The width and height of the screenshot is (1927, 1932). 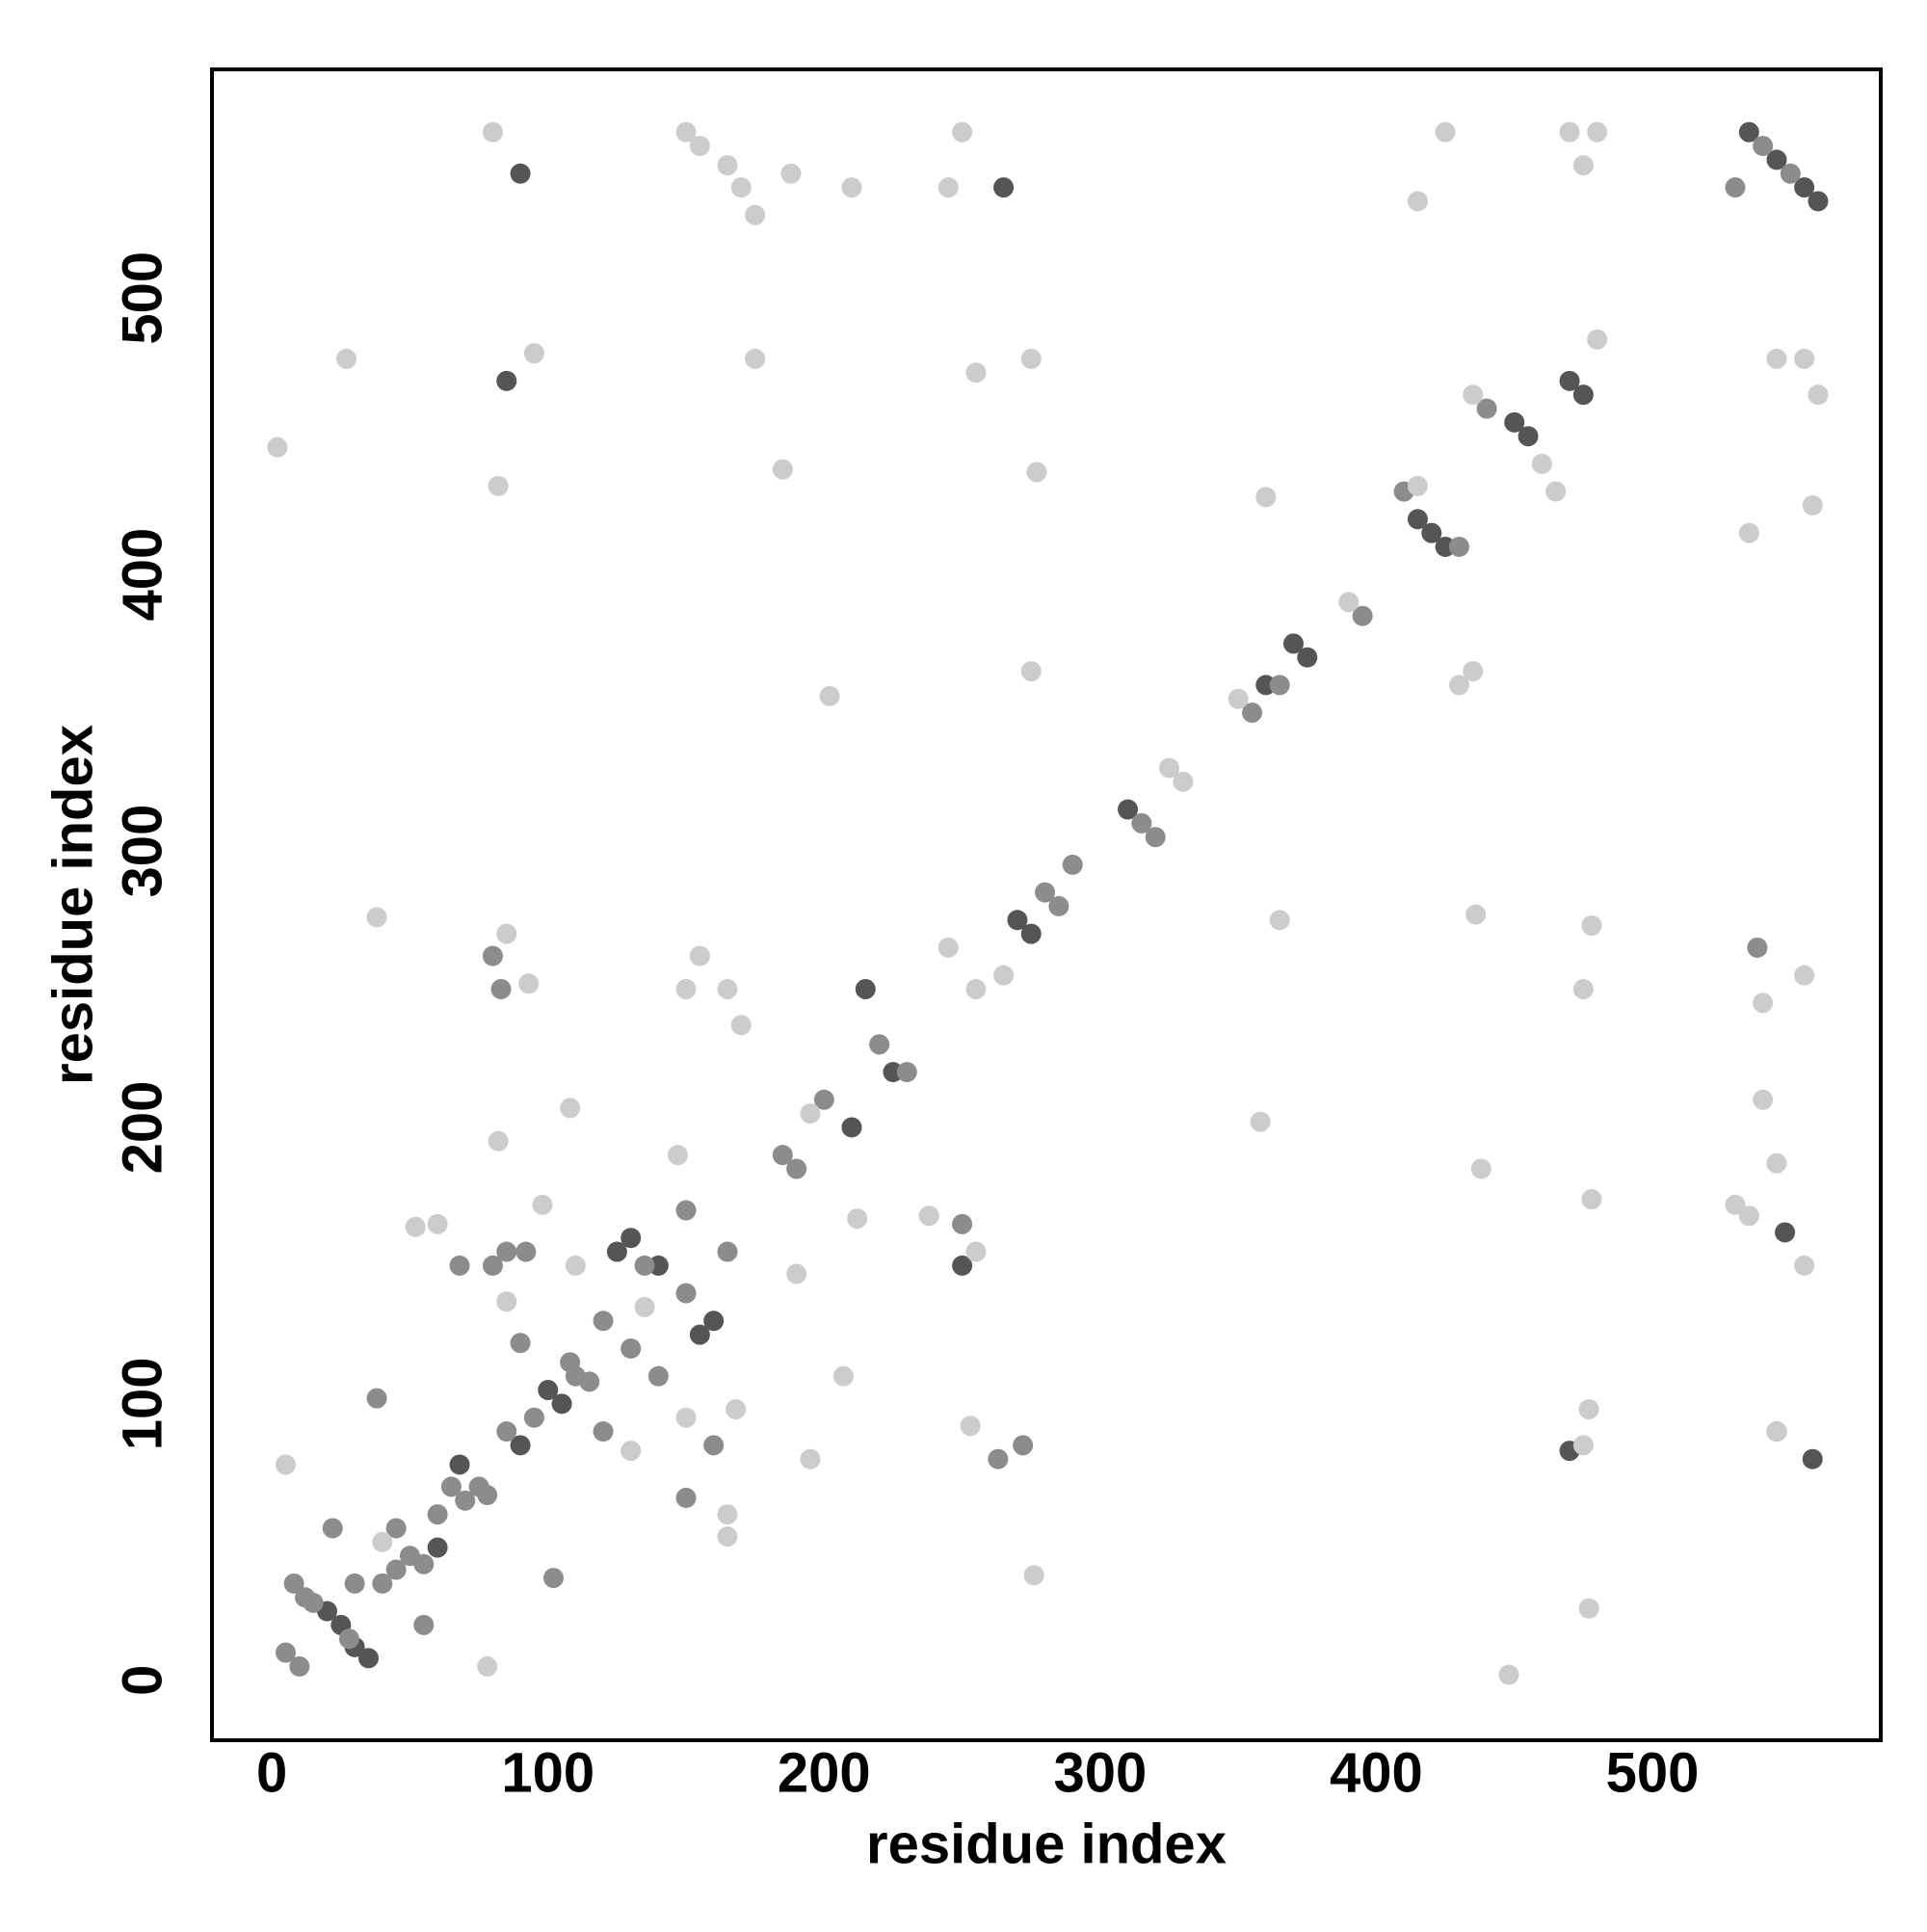 What do you see at coordinates (142, 298) in the screenshot?
I see `y-tick-label: 500` at bounding box center [142, 298].